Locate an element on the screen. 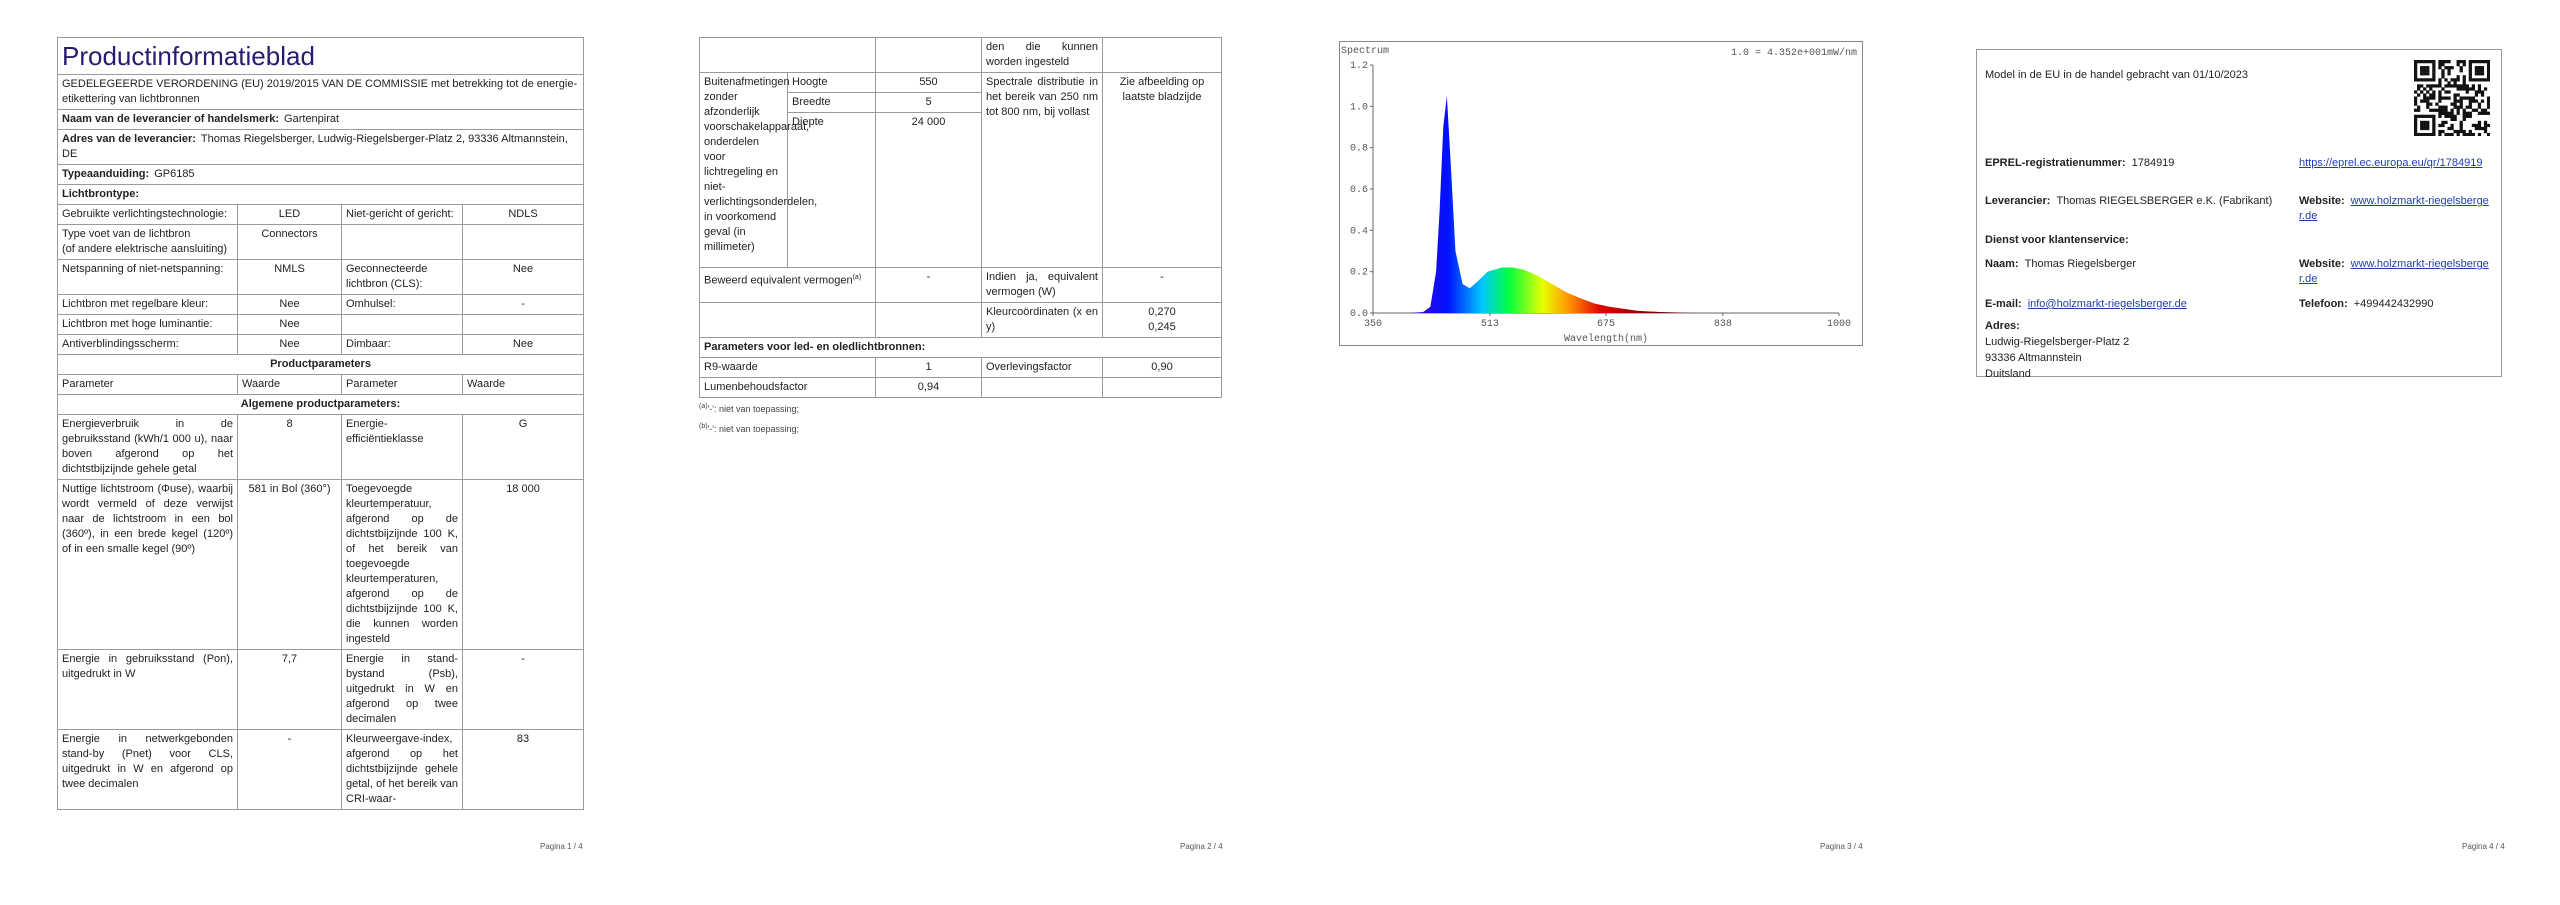 The image size is (2560, 905). field: E-mail: info@holzmarkt-riegelsberger.de is located at coordinates (2135, 304).